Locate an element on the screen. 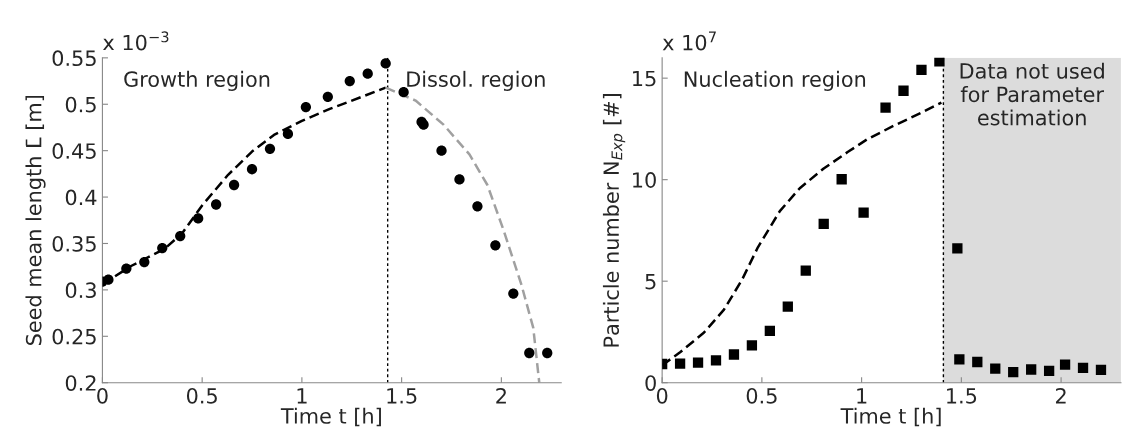 The height and width of the screenshot is (445, 1138). y-tick-label: 0 is located at coordinates (650, 383).